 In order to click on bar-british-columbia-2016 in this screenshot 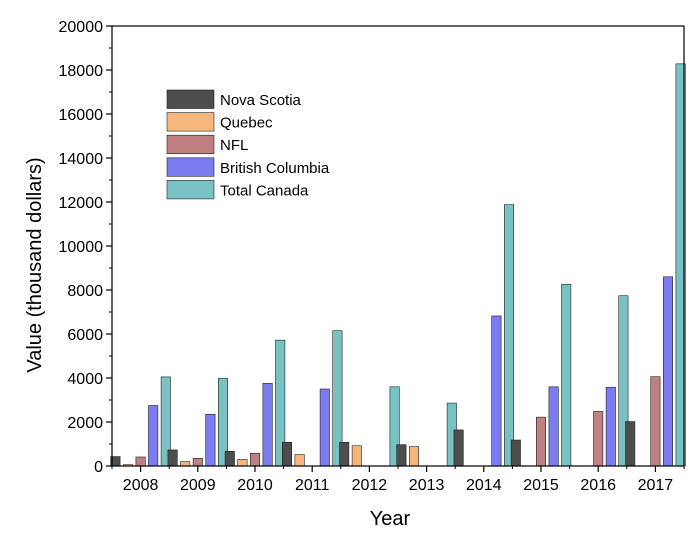, I will do `click(610, 426)`.